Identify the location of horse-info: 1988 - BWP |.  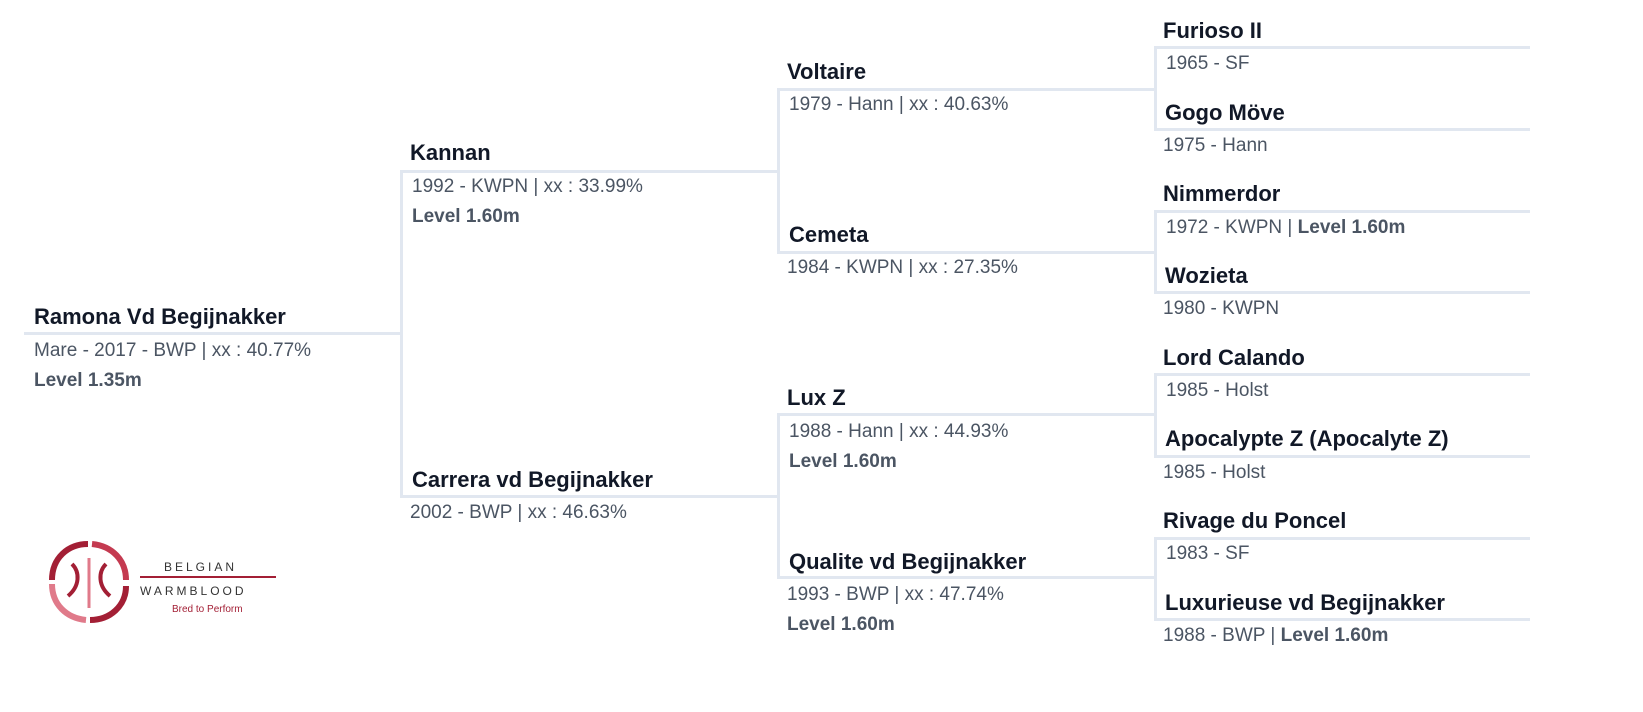
(1219, 635).